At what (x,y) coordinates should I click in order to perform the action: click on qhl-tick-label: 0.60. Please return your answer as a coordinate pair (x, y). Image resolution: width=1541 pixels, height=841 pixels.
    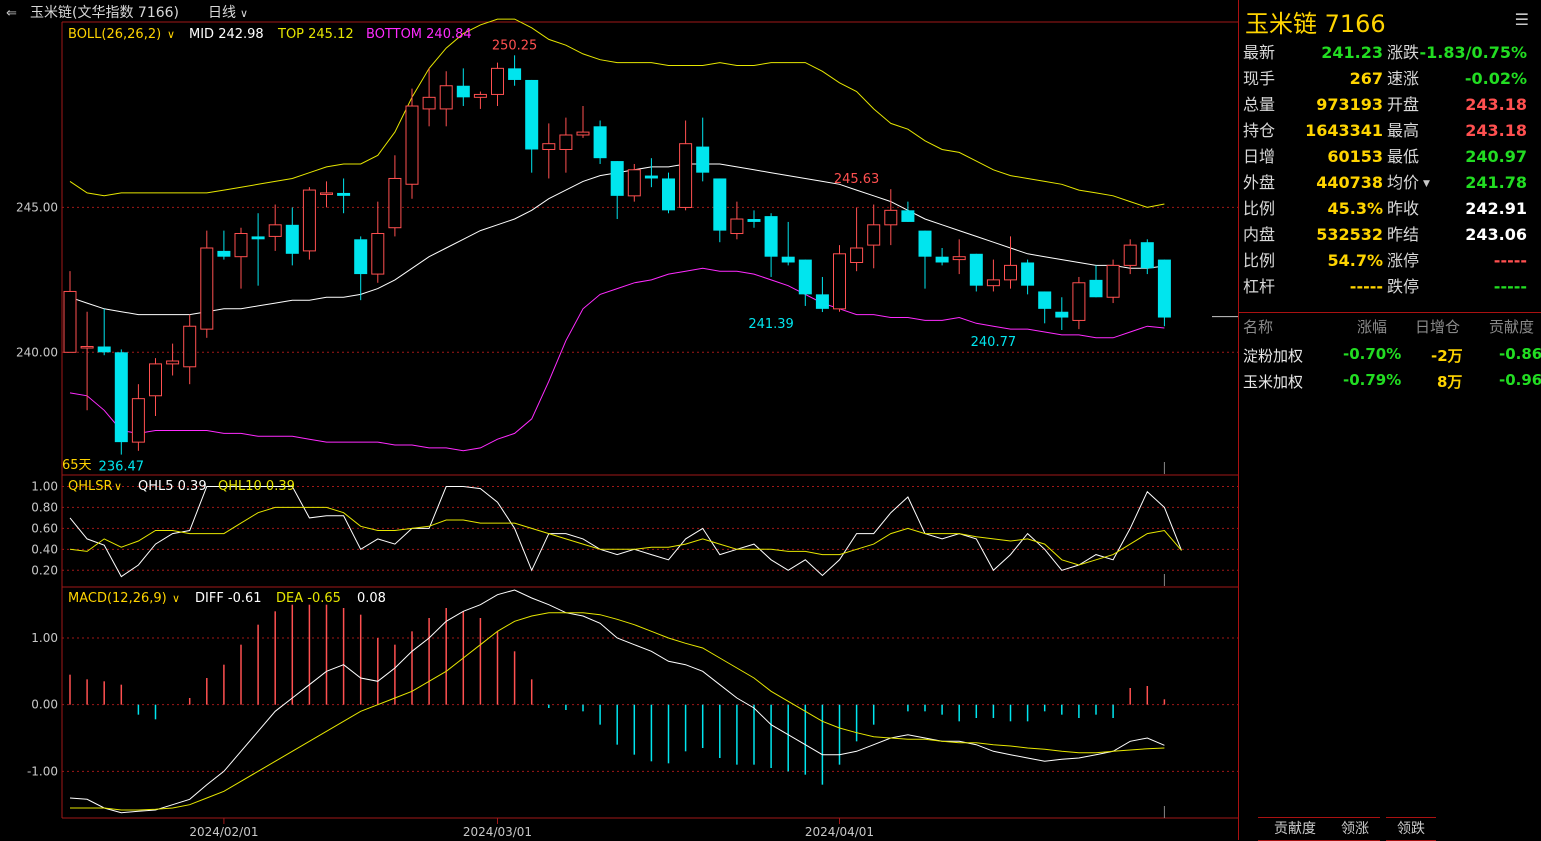
    Looking at the image, I should click on (44, 528).